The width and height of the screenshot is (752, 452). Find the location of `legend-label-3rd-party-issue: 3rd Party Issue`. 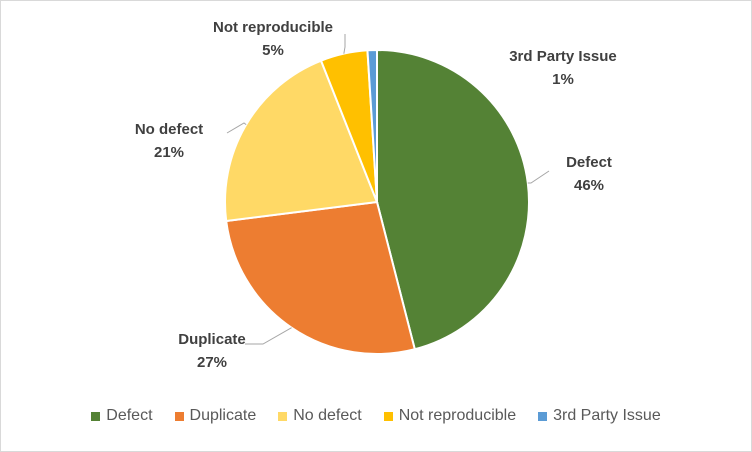

legend-label-3rd-party-issue: 3rd Party Issue is located at coordinates (607, 415).